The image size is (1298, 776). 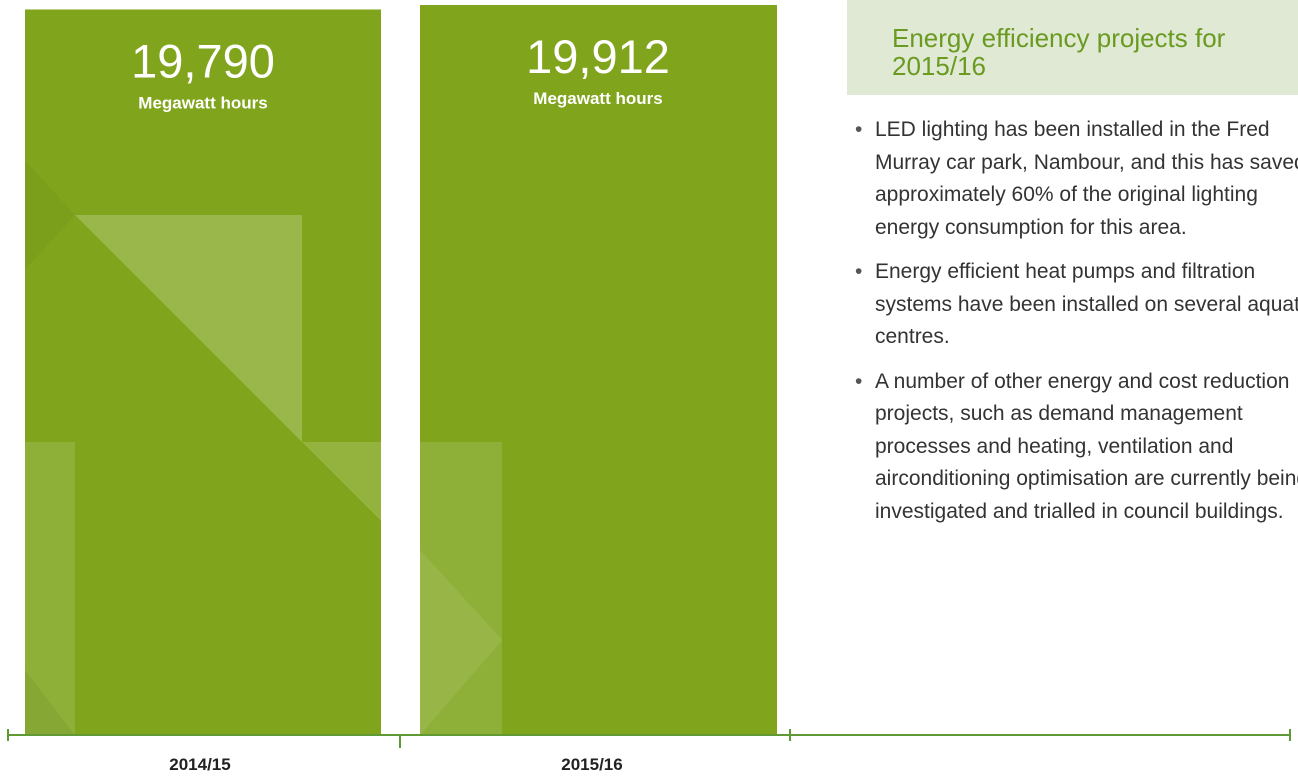 I want to click on x-axis, so click(x=649, y=738).